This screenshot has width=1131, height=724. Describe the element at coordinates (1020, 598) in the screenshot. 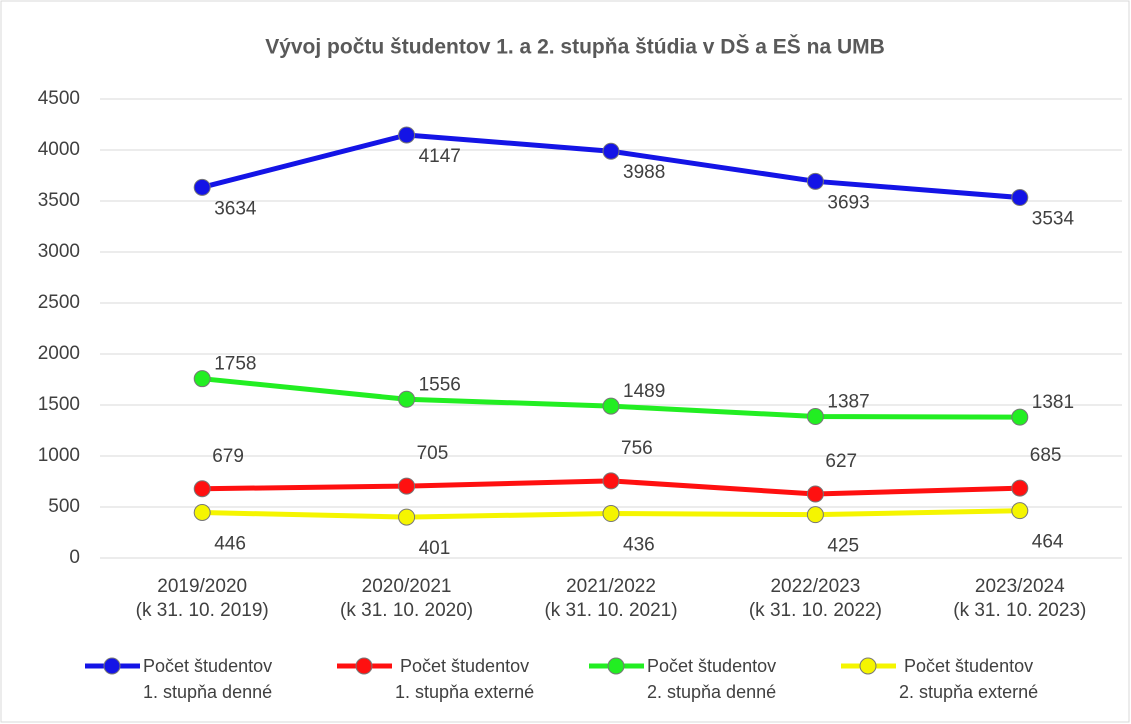

I see `x-tick-label: 2023/2024 (k 31. 10. 2023)` at that location.